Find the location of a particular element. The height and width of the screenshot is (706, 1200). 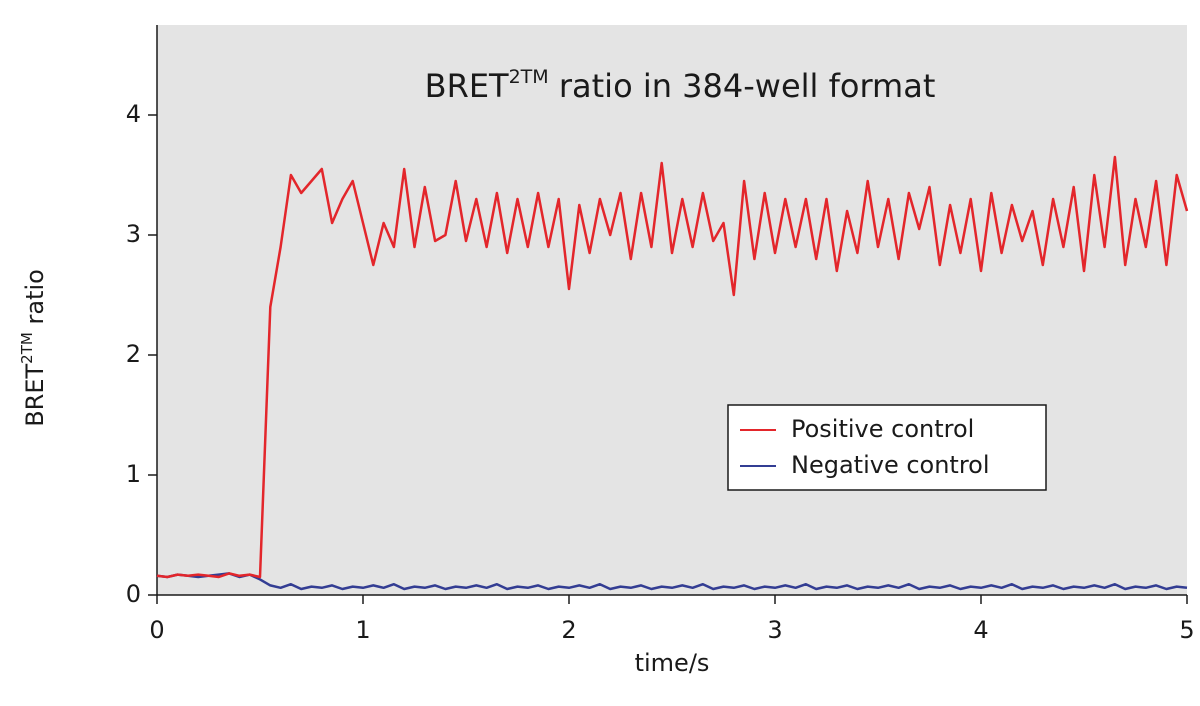

y-axis-label: BRET2TM ratio is located at coordinates (34, 348).